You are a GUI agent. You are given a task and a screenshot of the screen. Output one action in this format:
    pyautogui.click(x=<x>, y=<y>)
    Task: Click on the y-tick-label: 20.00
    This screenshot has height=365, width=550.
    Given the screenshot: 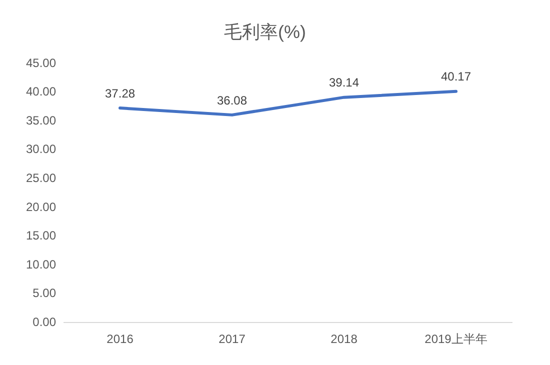 What is the action you would take?
    pyautogui.click(x=41, y=207)
    